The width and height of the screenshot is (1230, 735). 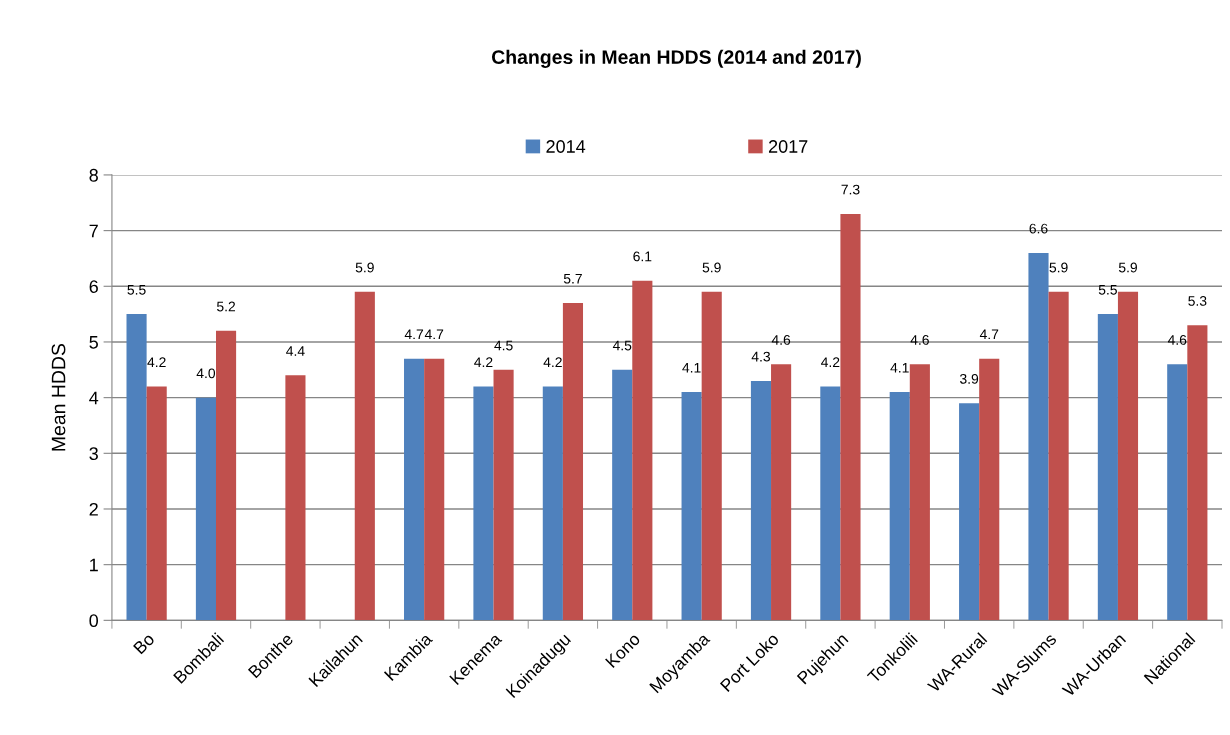 What do you see at coordinates (788, 146) in the screenshot?
I see `legend-label: 2017` at bounding box center [788, 146].